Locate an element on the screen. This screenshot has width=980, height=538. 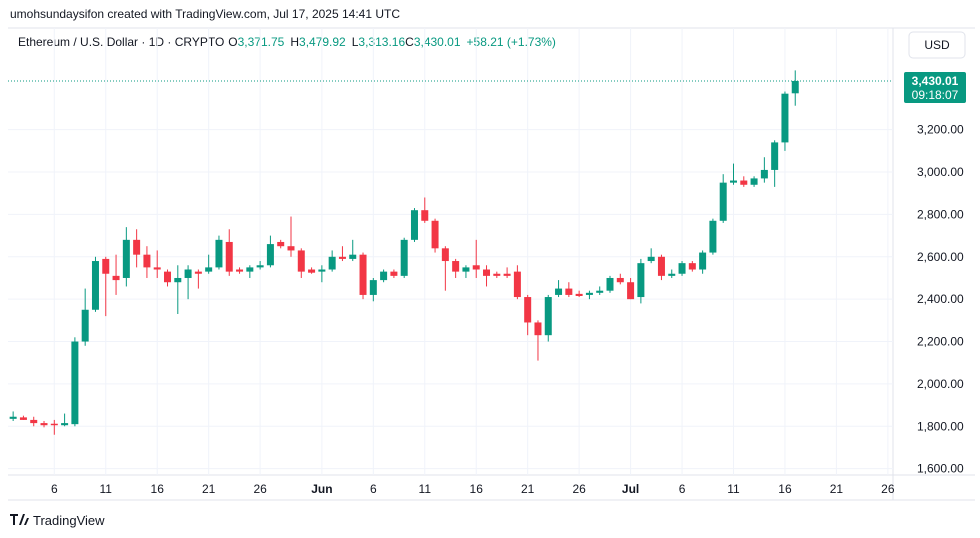
open-label: O is located at coordinates (232, 42).